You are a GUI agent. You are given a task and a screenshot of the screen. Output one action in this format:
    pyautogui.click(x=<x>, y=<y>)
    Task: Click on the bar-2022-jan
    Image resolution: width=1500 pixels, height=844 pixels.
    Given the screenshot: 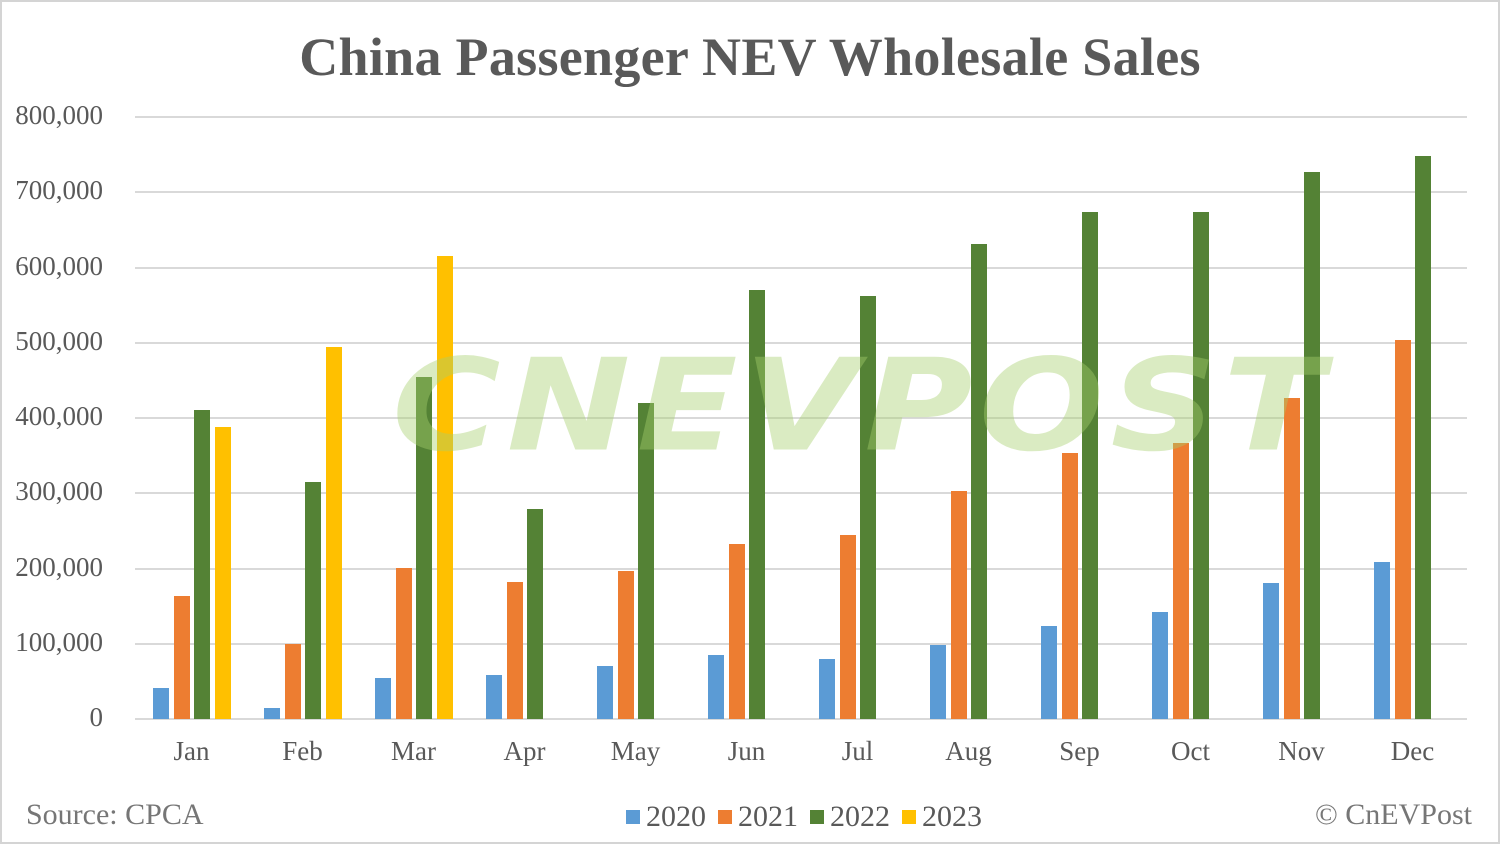 What is the action you would take?
    pyautogui.click(x=202, y=564)
    